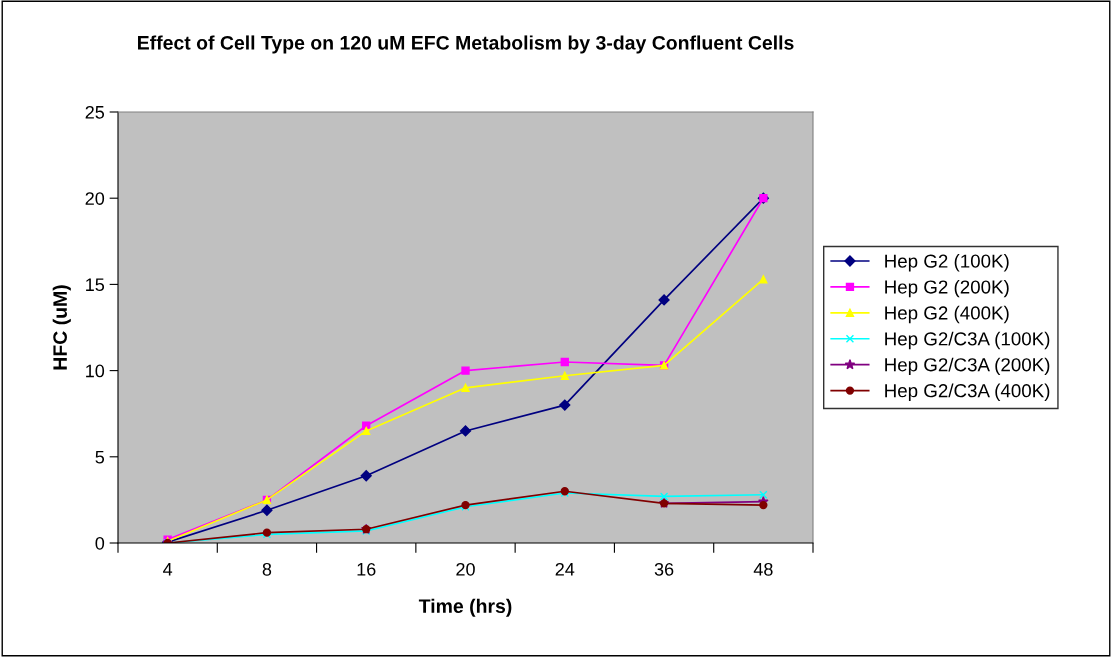 Image resolution: width=1112 pixels, height=657 pixels. I want to click on y-tick-label: 25, so click(95, 112).